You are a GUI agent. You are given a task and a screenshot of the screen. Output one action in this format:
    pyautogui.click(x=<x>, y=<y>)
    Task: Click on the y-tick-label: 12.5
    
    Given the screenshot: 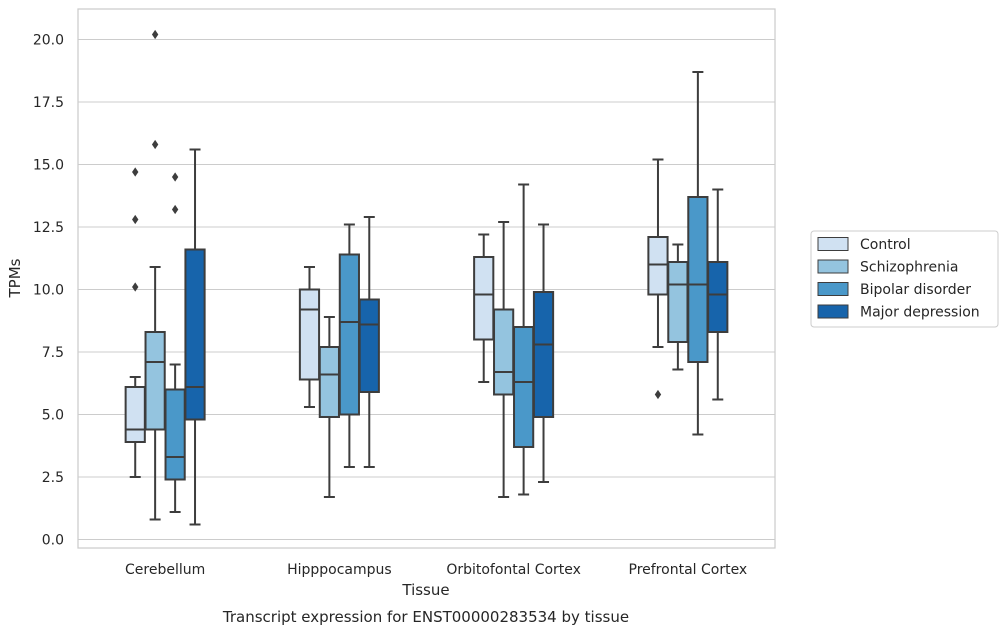 What is the action you would take?
    pyautogui.click(x=48, y=228)
    